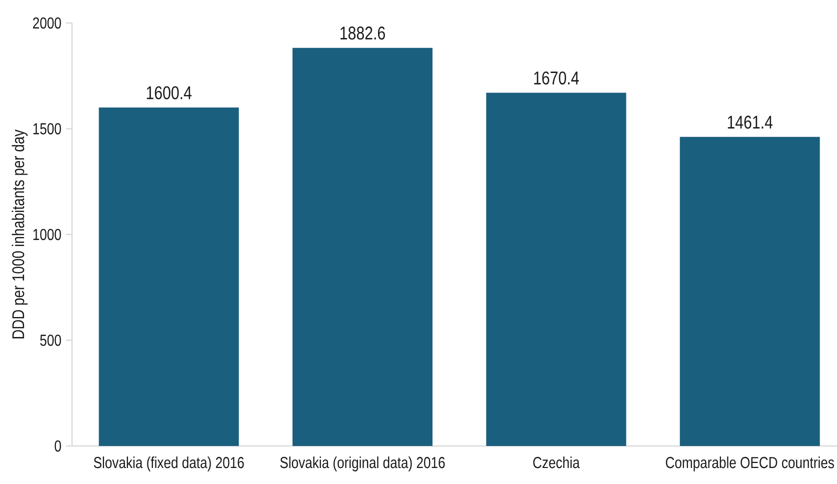 The width and height of the screenshot is (837, 484). Describe the element at coordinates (47, 23) in the screenshot. I see `y-tick-label: 2000` at that location.